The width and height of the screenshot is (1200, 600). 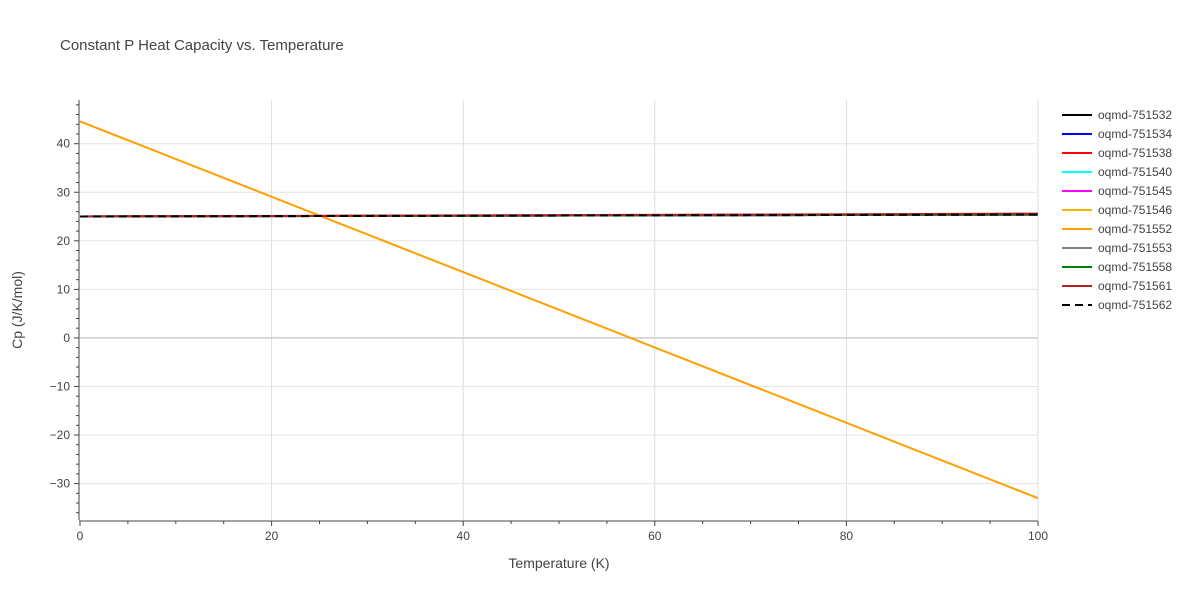 What do you see at coordinates (1135, 153) in the screenshot?
I see `legend-label: oqmd-751538` at bounding box center [1135, 153].